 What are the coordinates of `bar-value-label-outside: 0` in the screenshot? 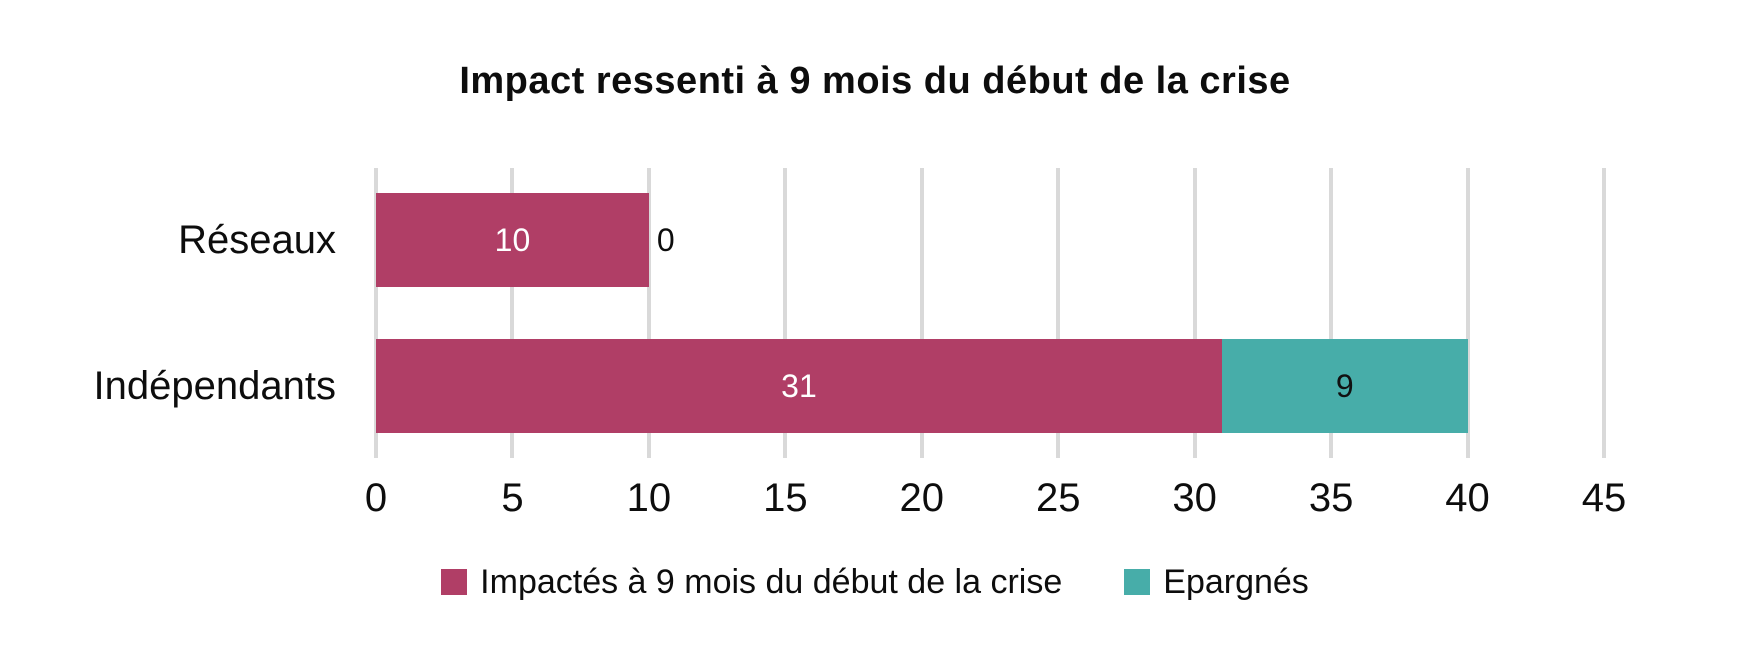 It's located at (665, 239).